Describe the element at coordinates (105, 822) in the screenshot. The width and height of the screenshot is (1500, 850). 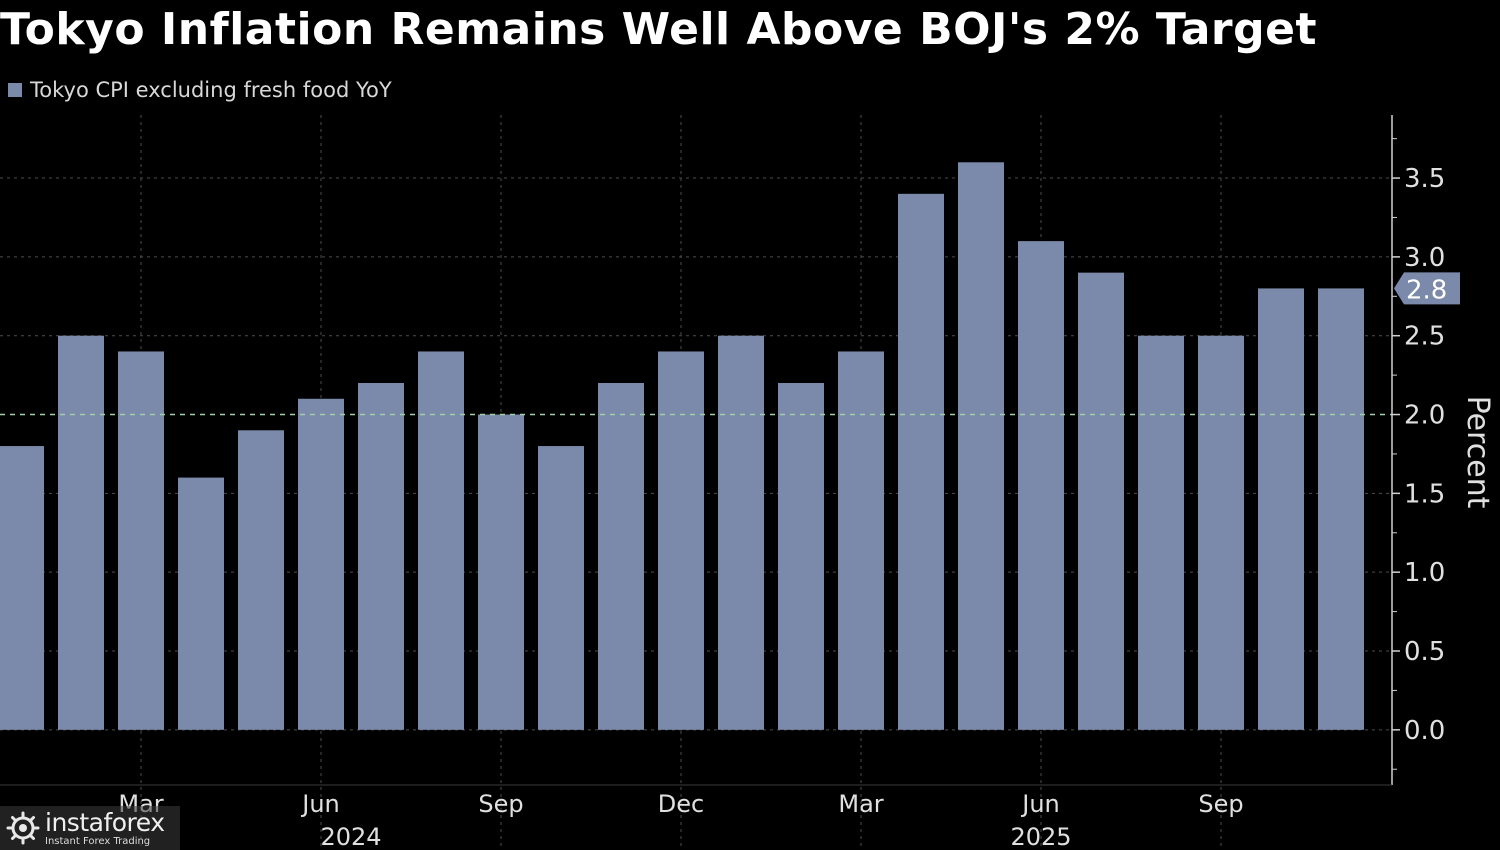
I see `watermark-brand: instaforex` at that location.